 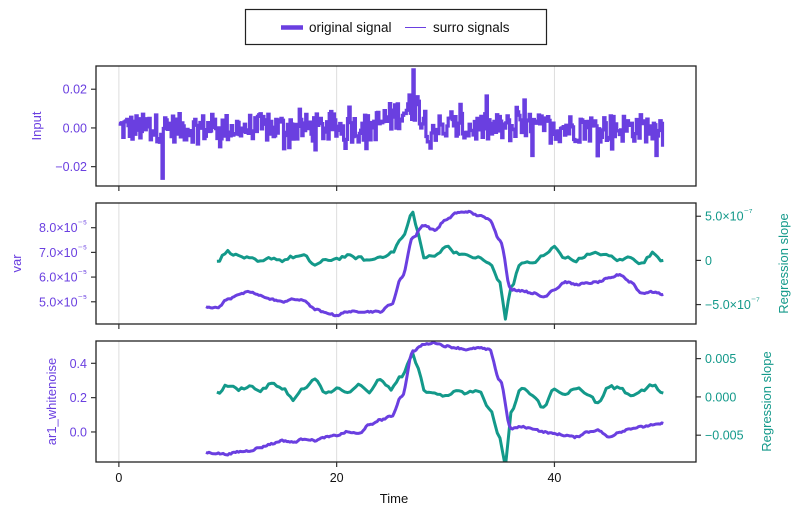 What do you see at coordinates (732, 304) in the screenshot?
I see `tick-label: −5.0×10⁻⁷` at bounding box center [732, 304].